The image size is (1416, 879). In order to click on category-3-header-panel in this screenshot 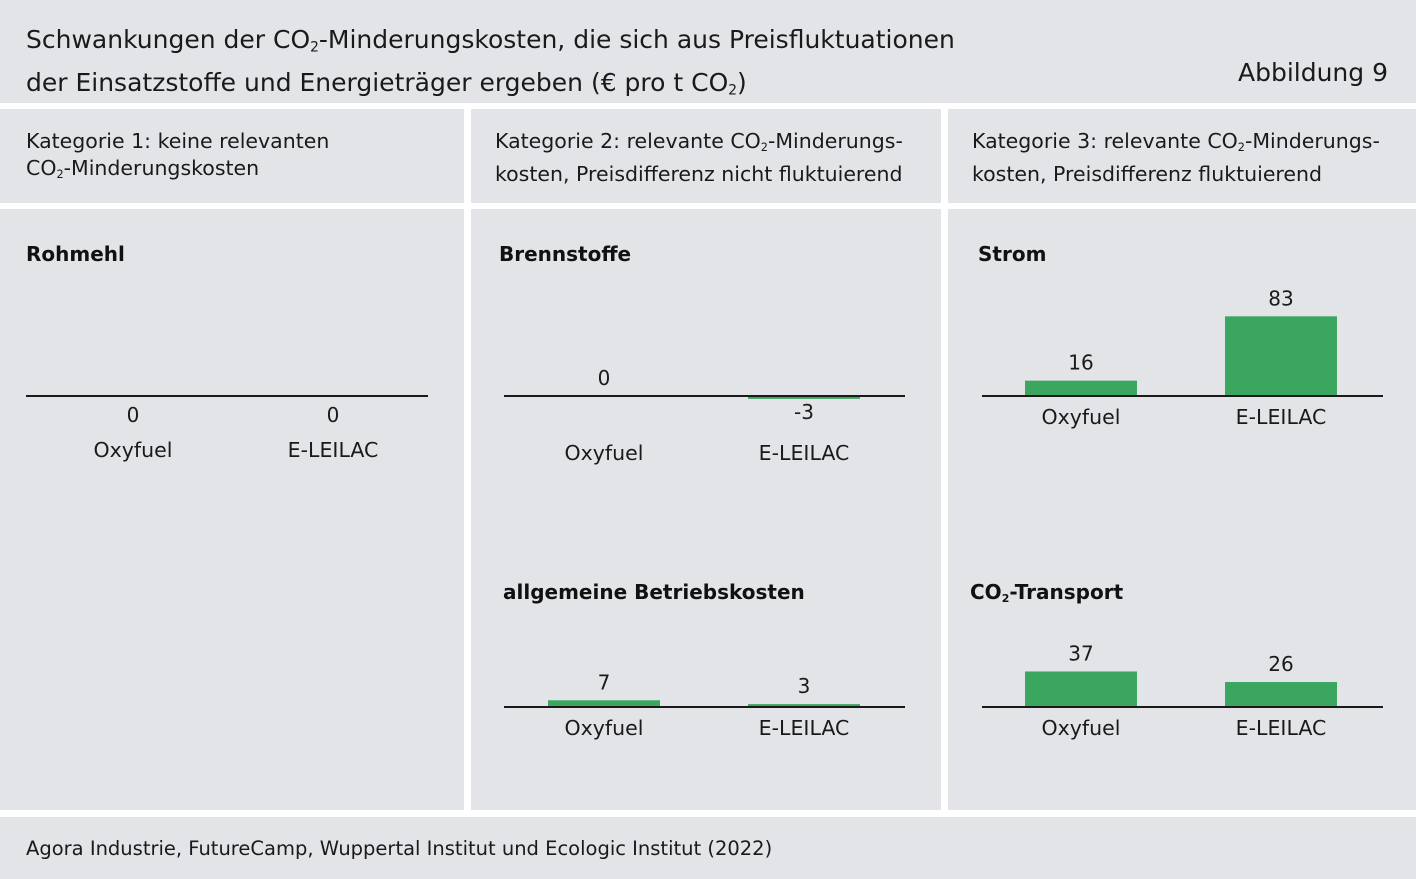, I will do `click(1182, 156)`.